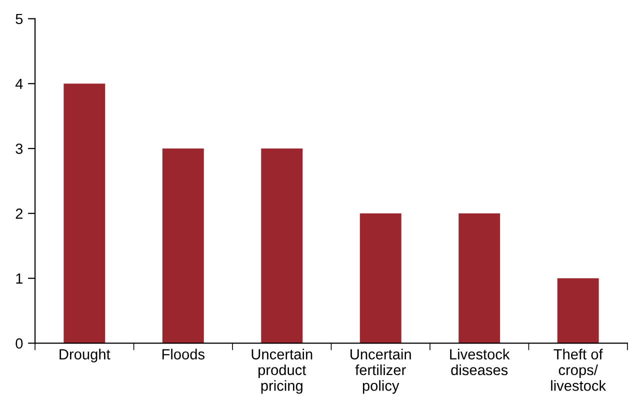 The height and width of the screenshot is (416, 637). I want to click on y-tick-label: 3, so click(19, 149).